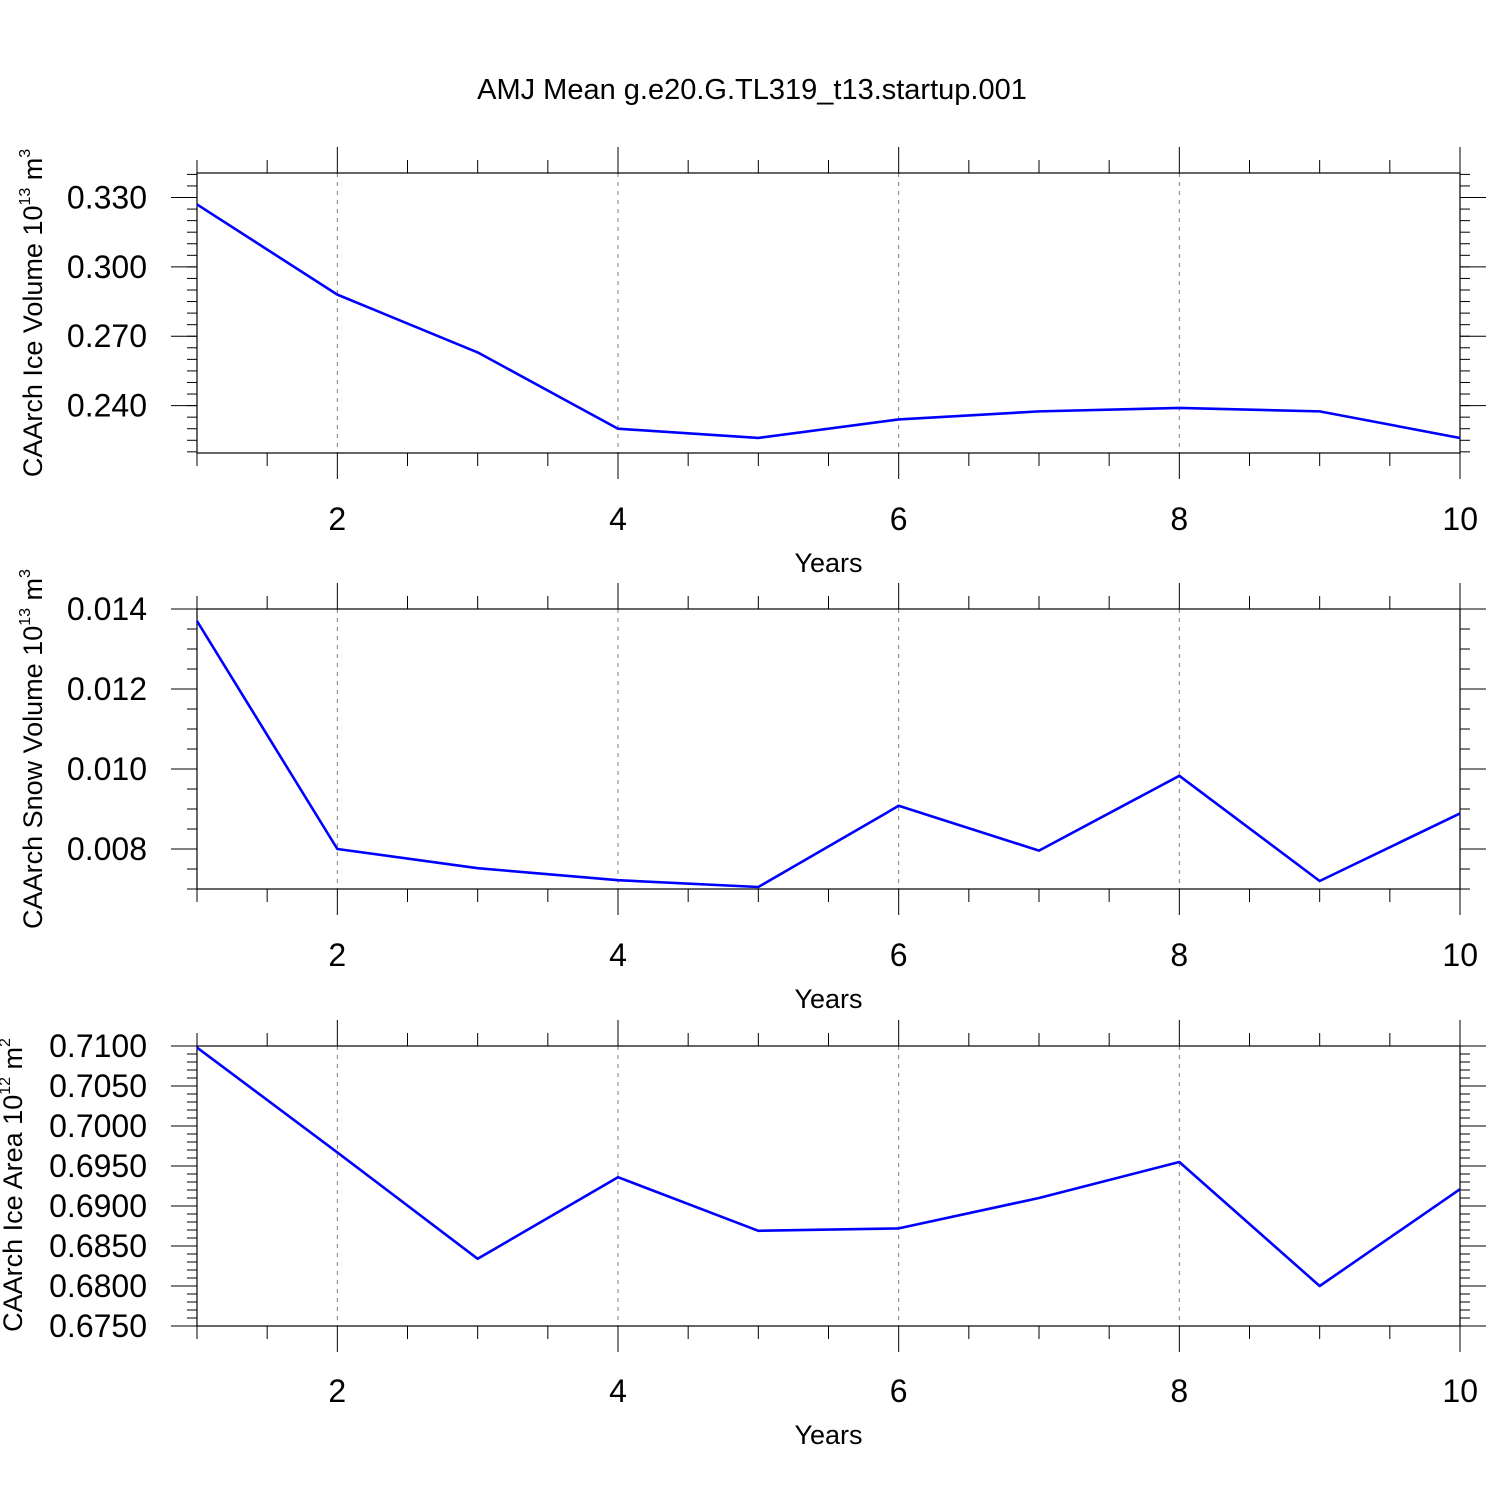  I want to click on y-tick-label: 0.300, so click(107, 267).